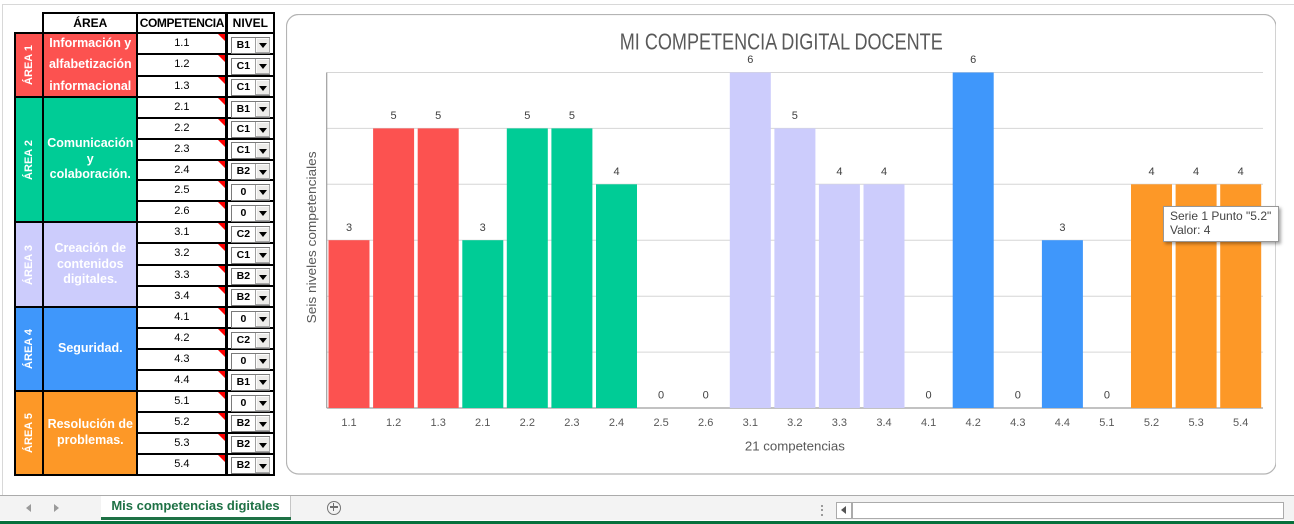 This screenshot has height=524, width=1294. I want to click on svg-text: 2.4, so click(615, 423).